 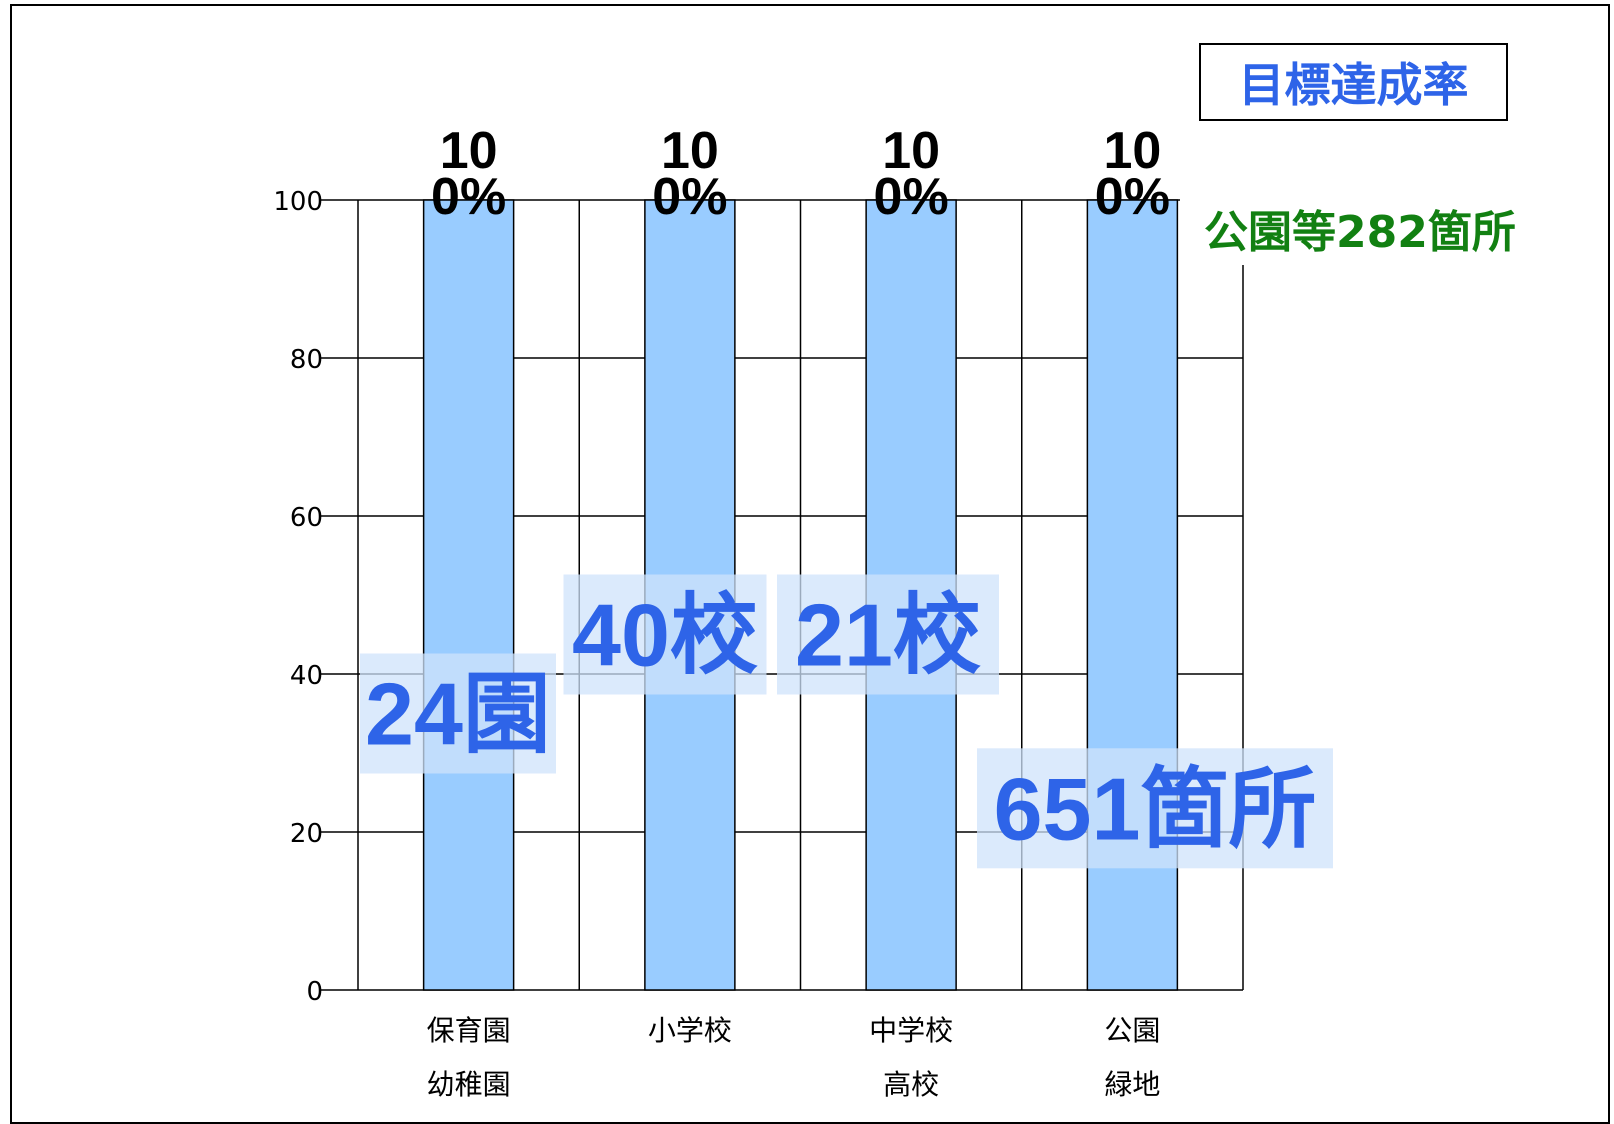 I want to click on y-tick-label: 0, so click(x=314, y=992).